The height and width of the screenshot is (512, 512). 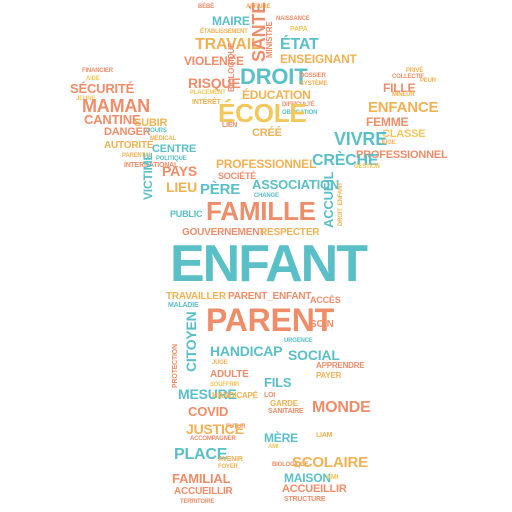 What do you see at coordinates (235, 395) in the screenshot?
I see `word-covid: Handicapé` at bounding box center [235, 395].